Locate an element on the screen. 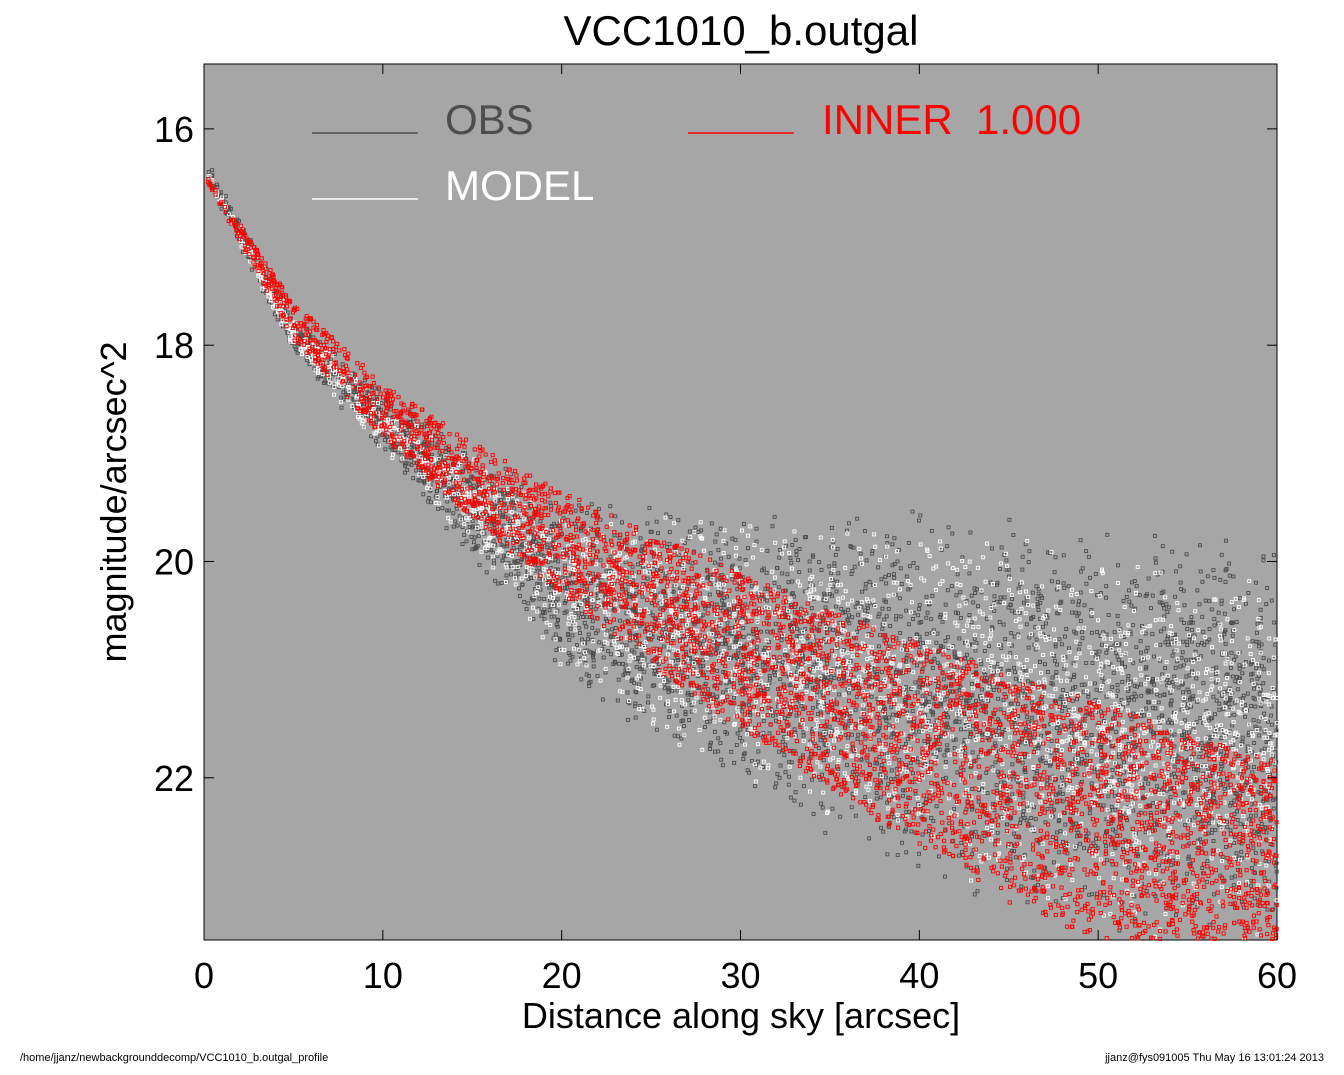 The image size is (1344, 1075). chart-title: VCC1010_b.outgal is located at coordinates (741, 30).